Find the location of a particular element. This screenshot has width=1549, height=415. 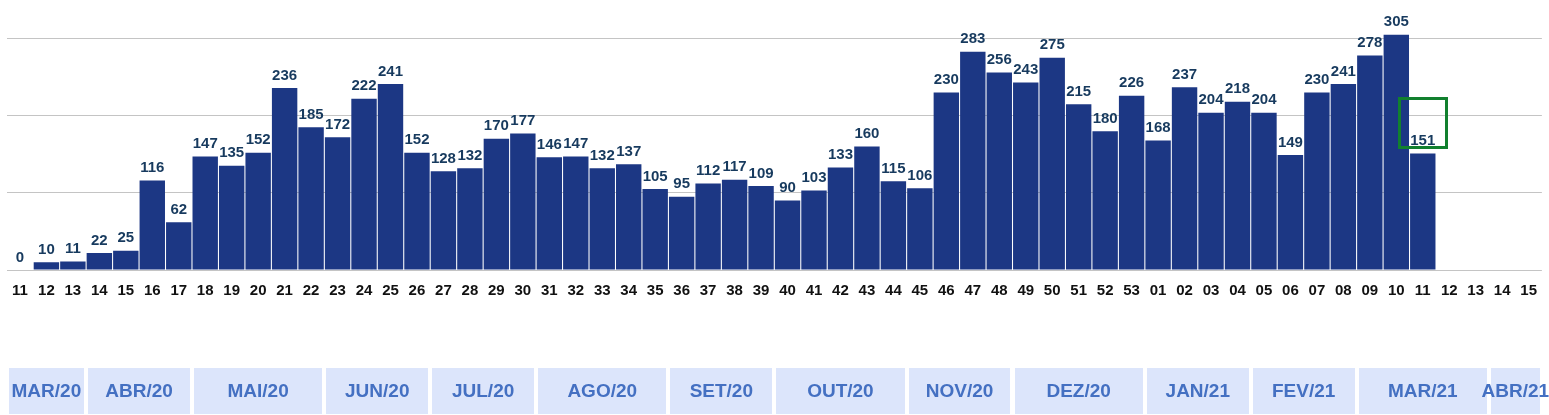

x-tick-label: 49 is located at coordinates (1026, 290).